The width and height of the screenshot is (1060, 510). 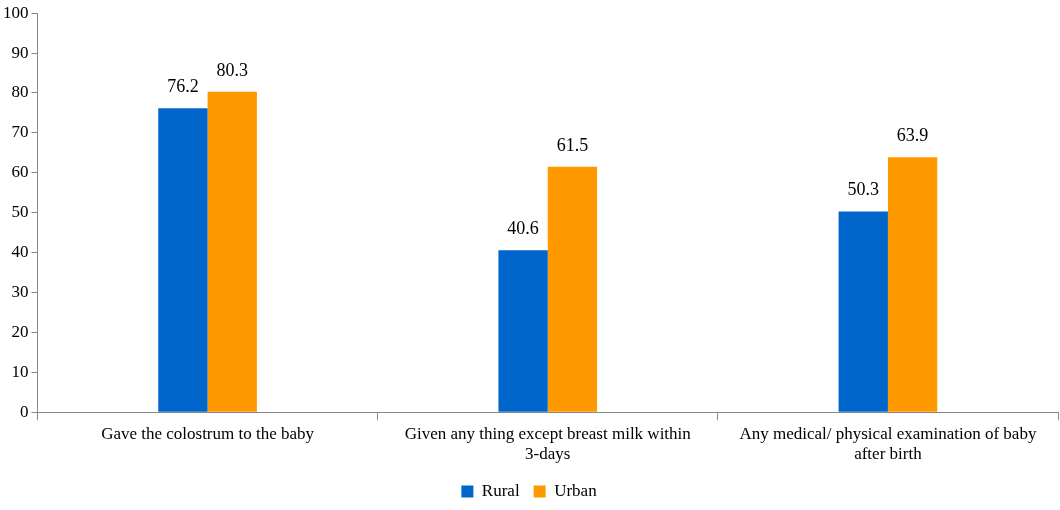 What do you see at coordinates (20, 371) in the screenshot?
I see `y-tick-label: 10` at bounding box center [20, 371].